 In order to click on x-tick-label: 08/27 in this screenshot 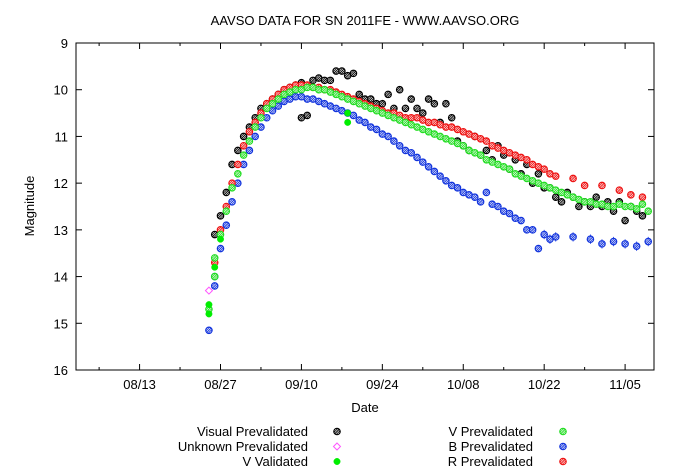, I will do `click(220, 384)`.